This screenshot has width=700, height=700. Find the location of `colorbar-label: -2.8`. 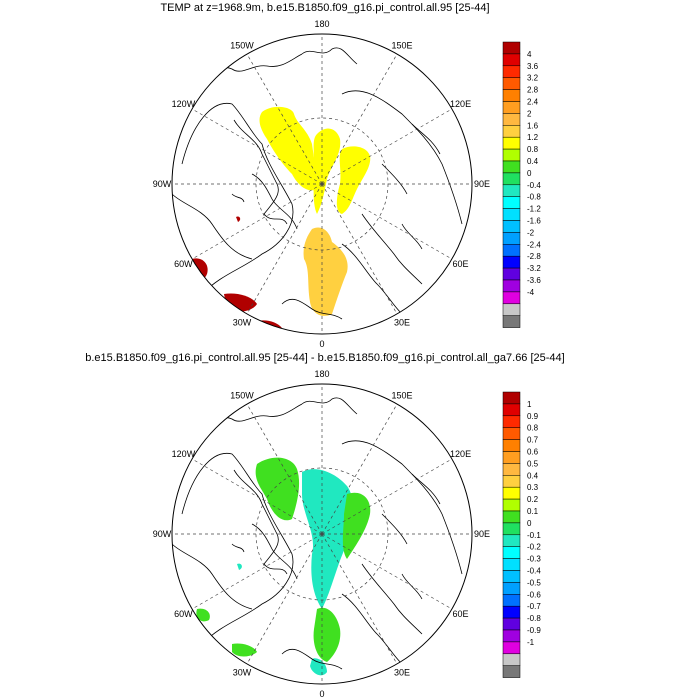

colorbar-label: -2.8 is located at coordinates (534, 256).